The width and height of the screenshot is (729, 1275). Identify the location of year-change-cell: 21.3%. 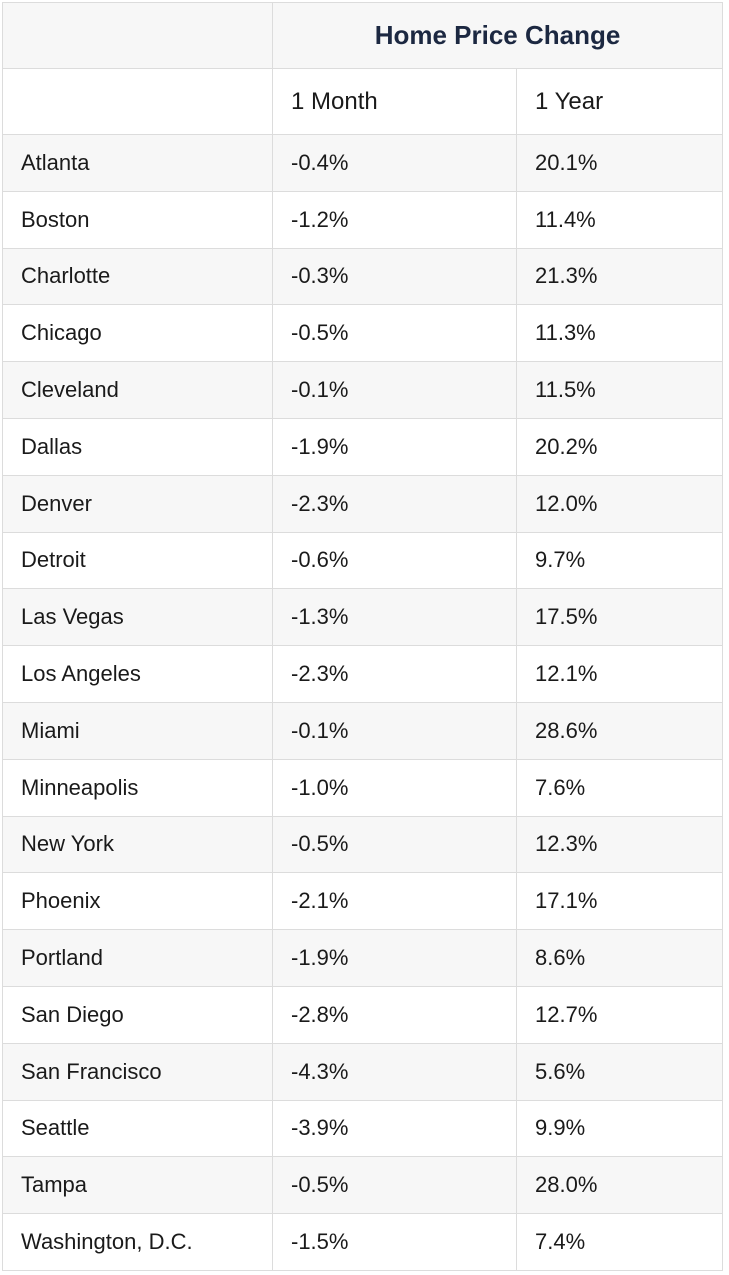
(619, 276).